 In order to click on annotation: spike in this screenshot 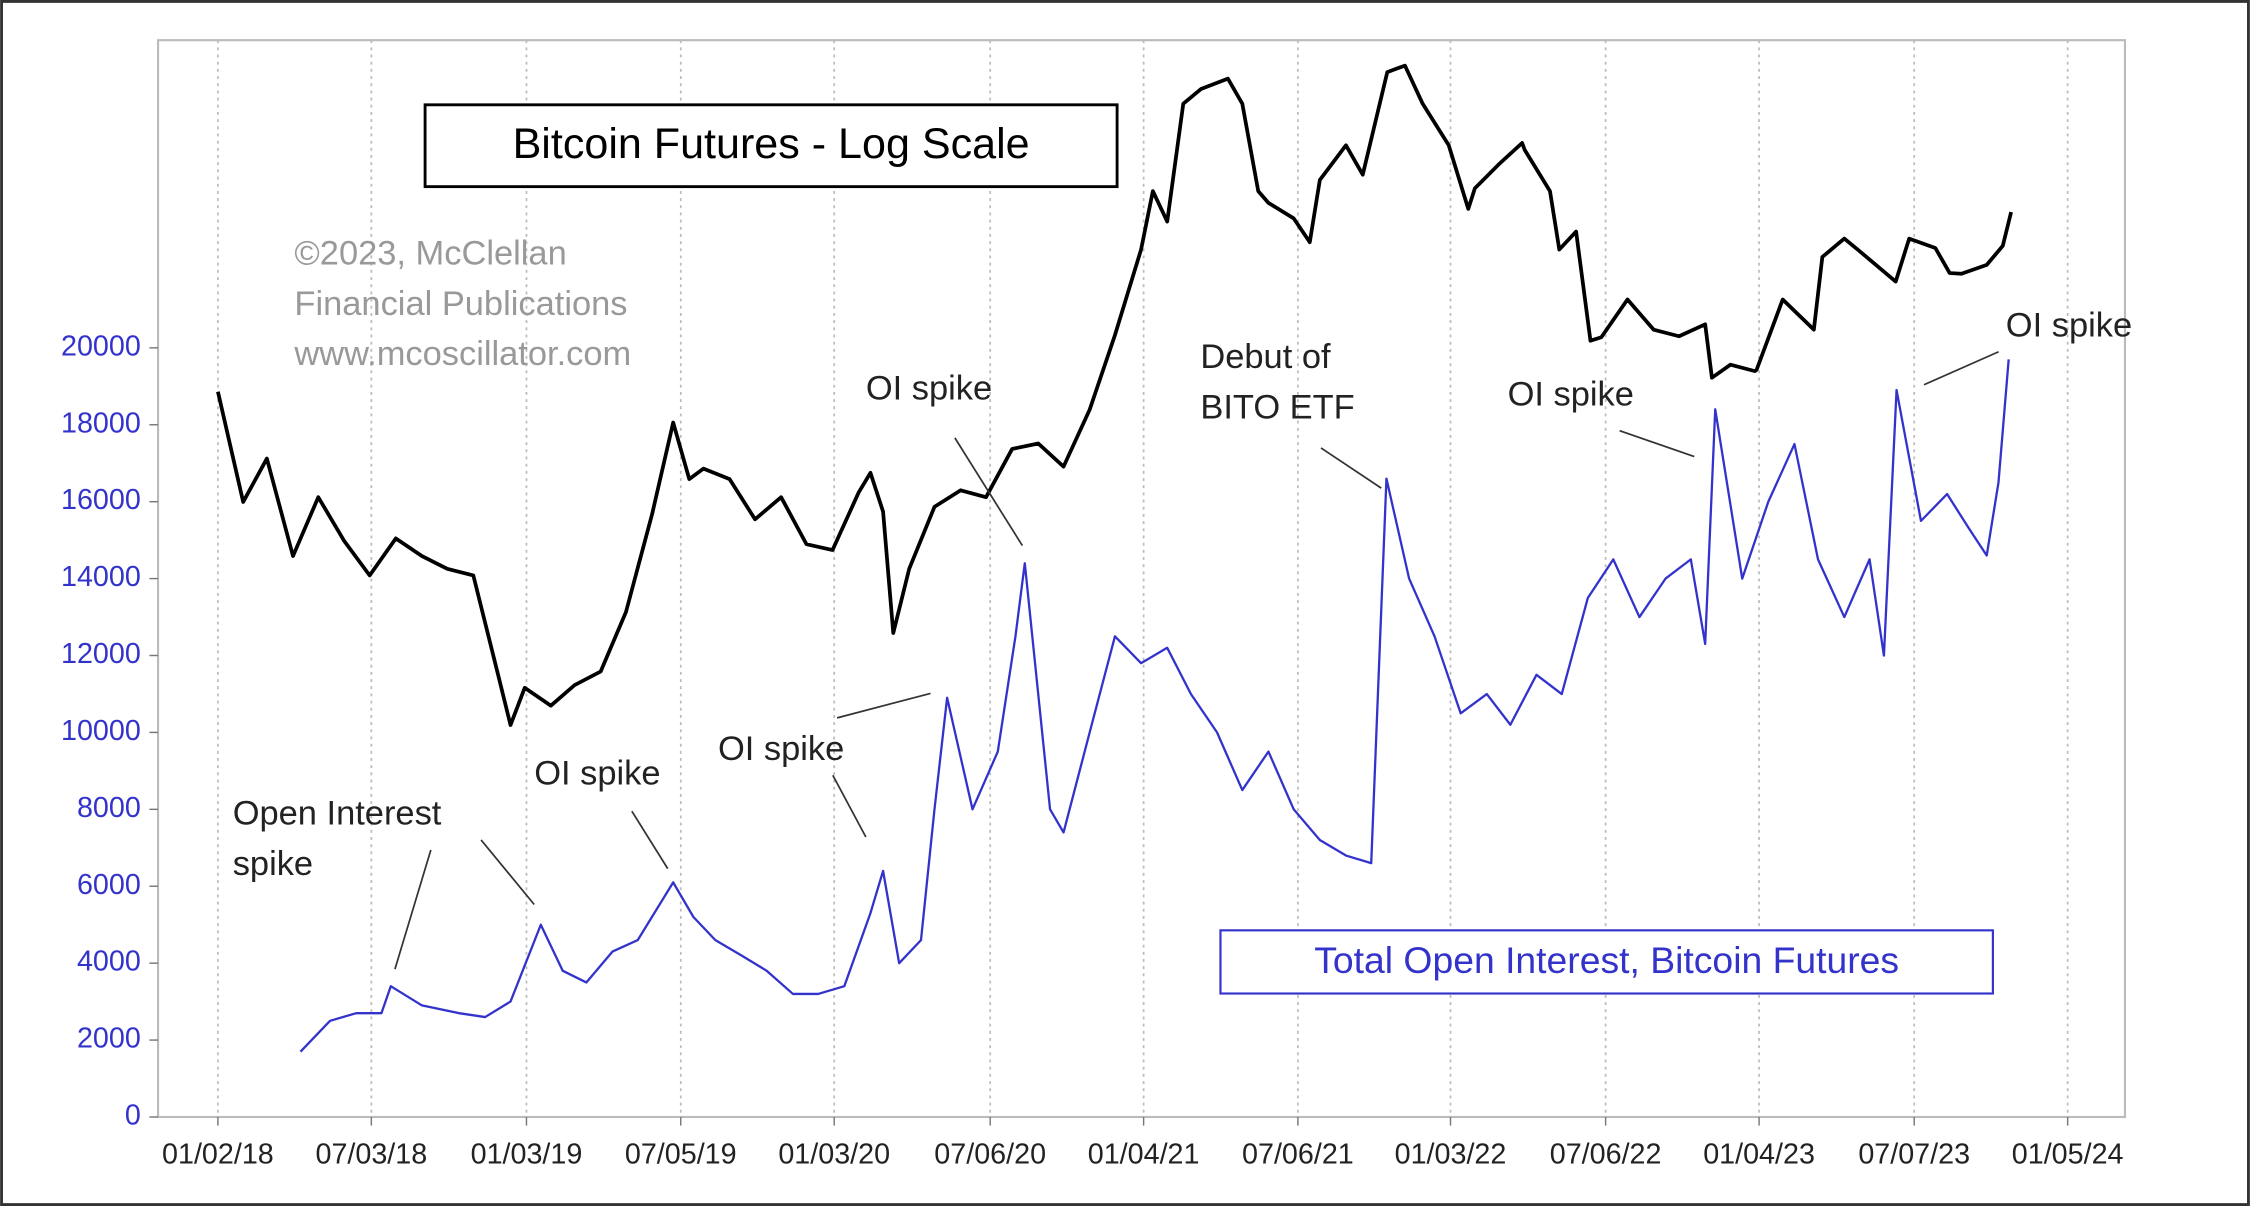, I will do `click(273, 864)`.